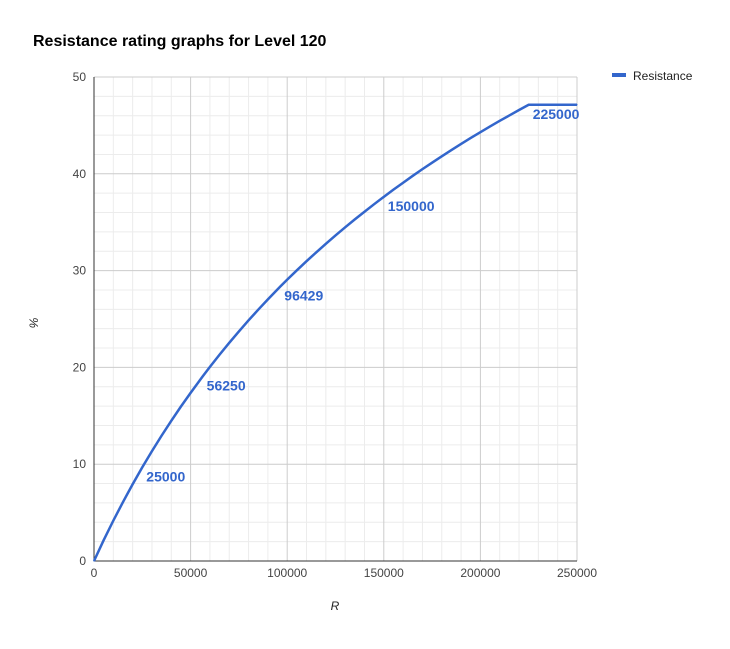  I want to click on legend-swatch-resistance, so click(619, 75).